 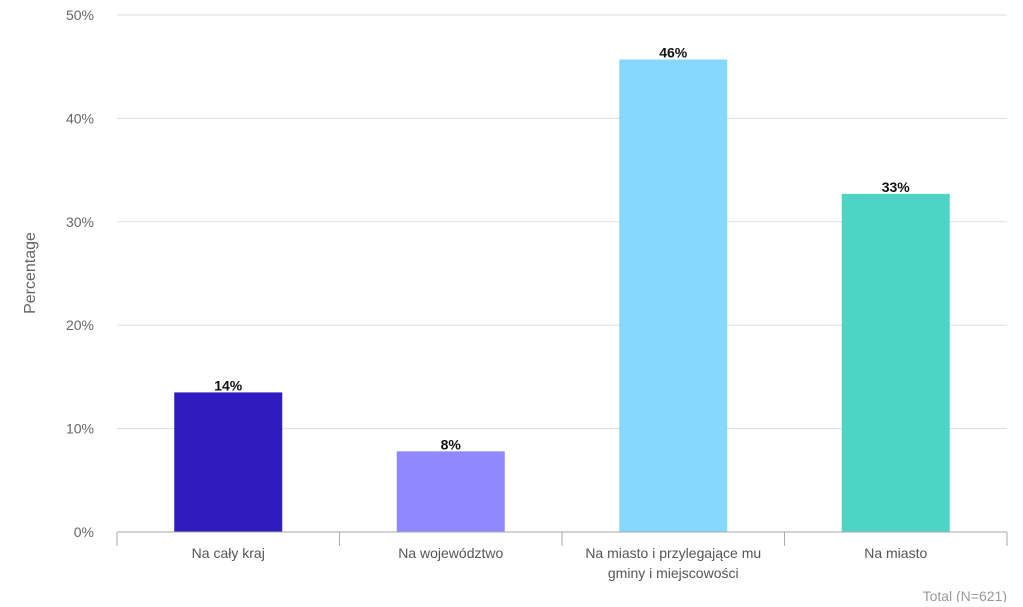 What do you see at coordinates (80, 325) in the screenshot?
I see `y-tick-label: 20%` at bounding box center [80, 325].